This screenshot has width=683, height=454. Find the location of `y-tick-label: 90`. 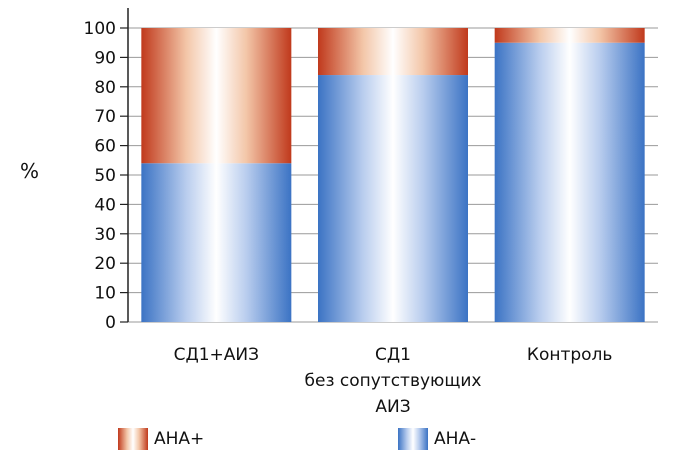

y-tick-label: 90 is located at coordinates (105, 58).